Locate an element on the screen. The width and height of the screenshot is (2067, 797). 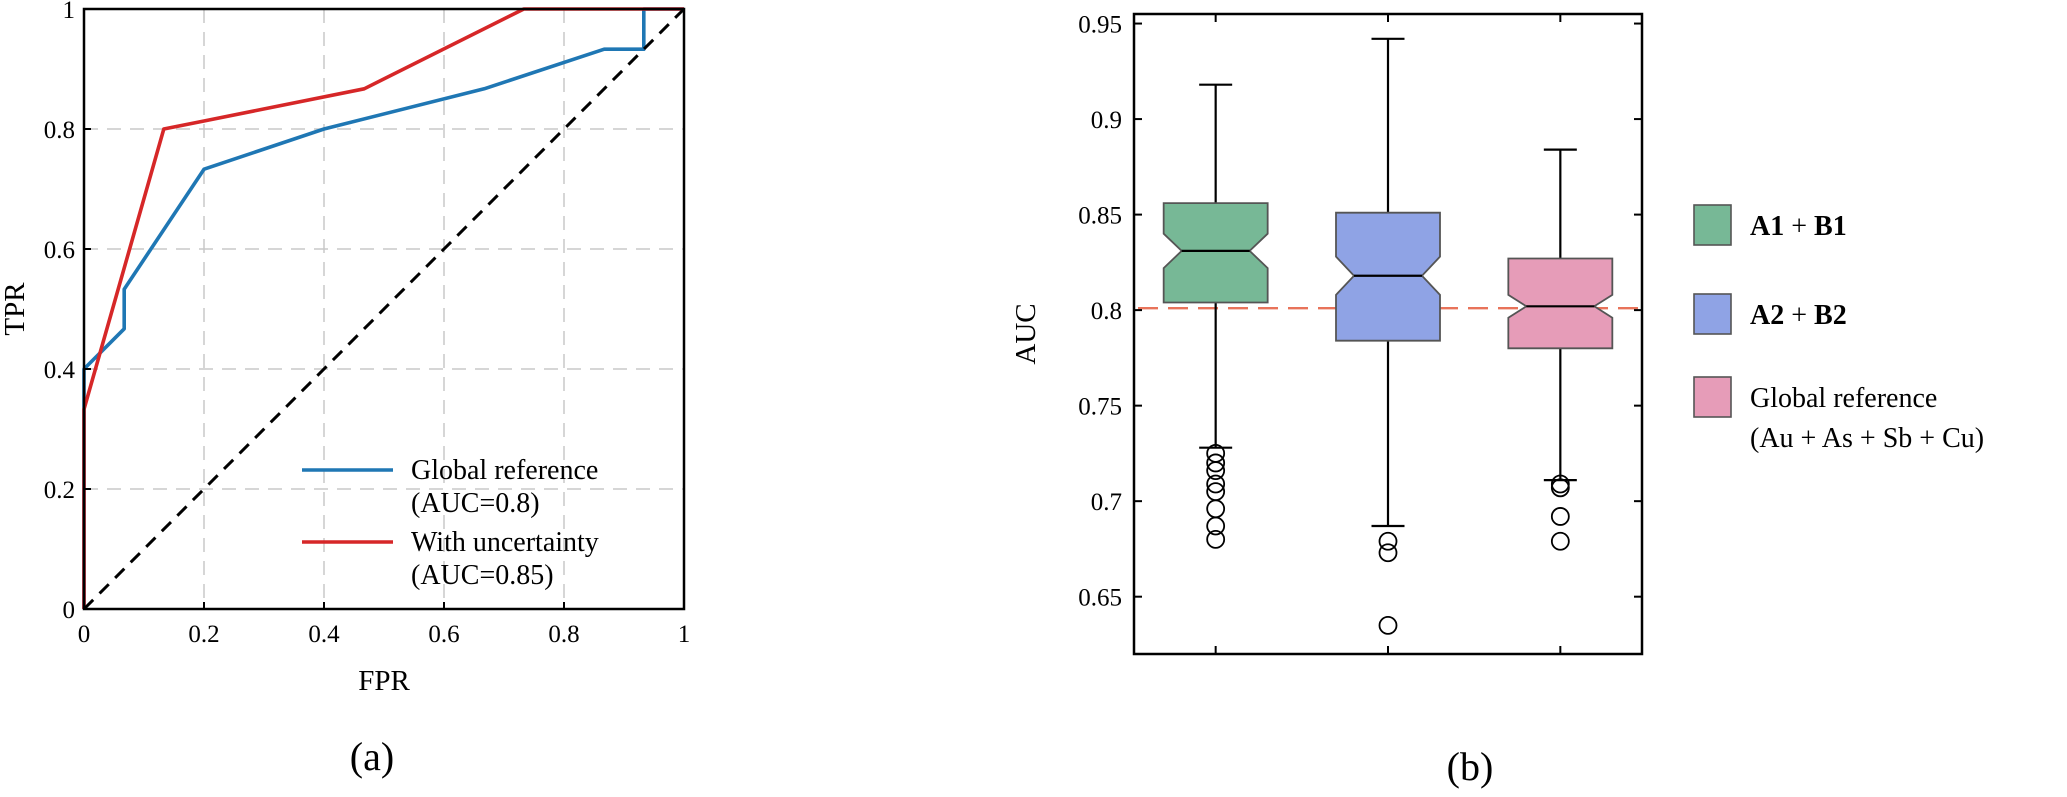
roc-y-tick-label: 0.6 is located at coordinates (59, 250).